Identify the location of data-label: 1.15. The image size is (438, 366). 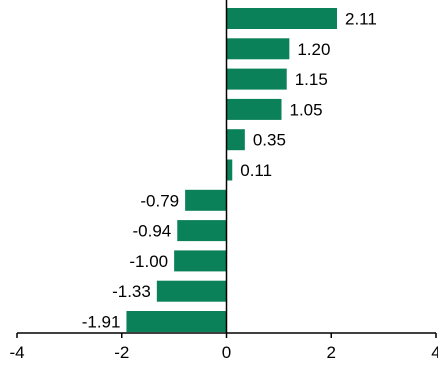
(311, 79).